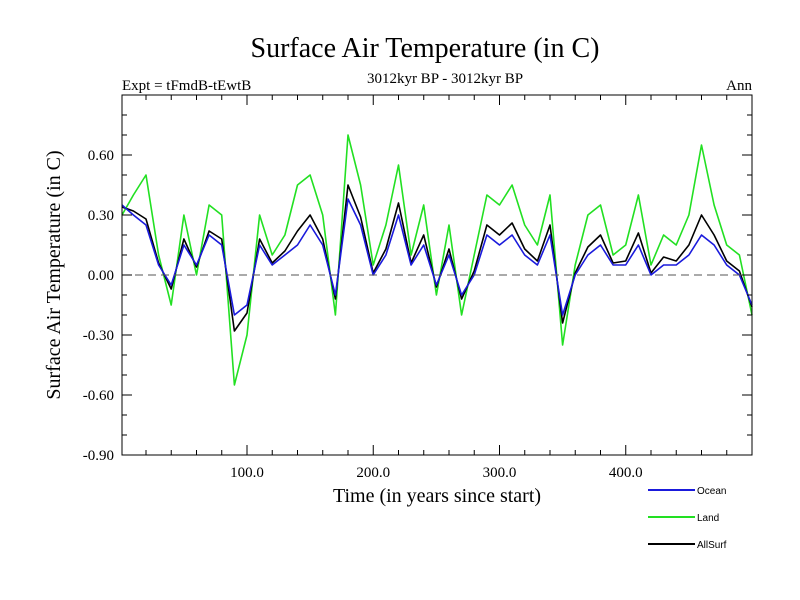 This screenshot has height=600, width=800. I want to click on legend-label-land: Land, so click(708, 518).